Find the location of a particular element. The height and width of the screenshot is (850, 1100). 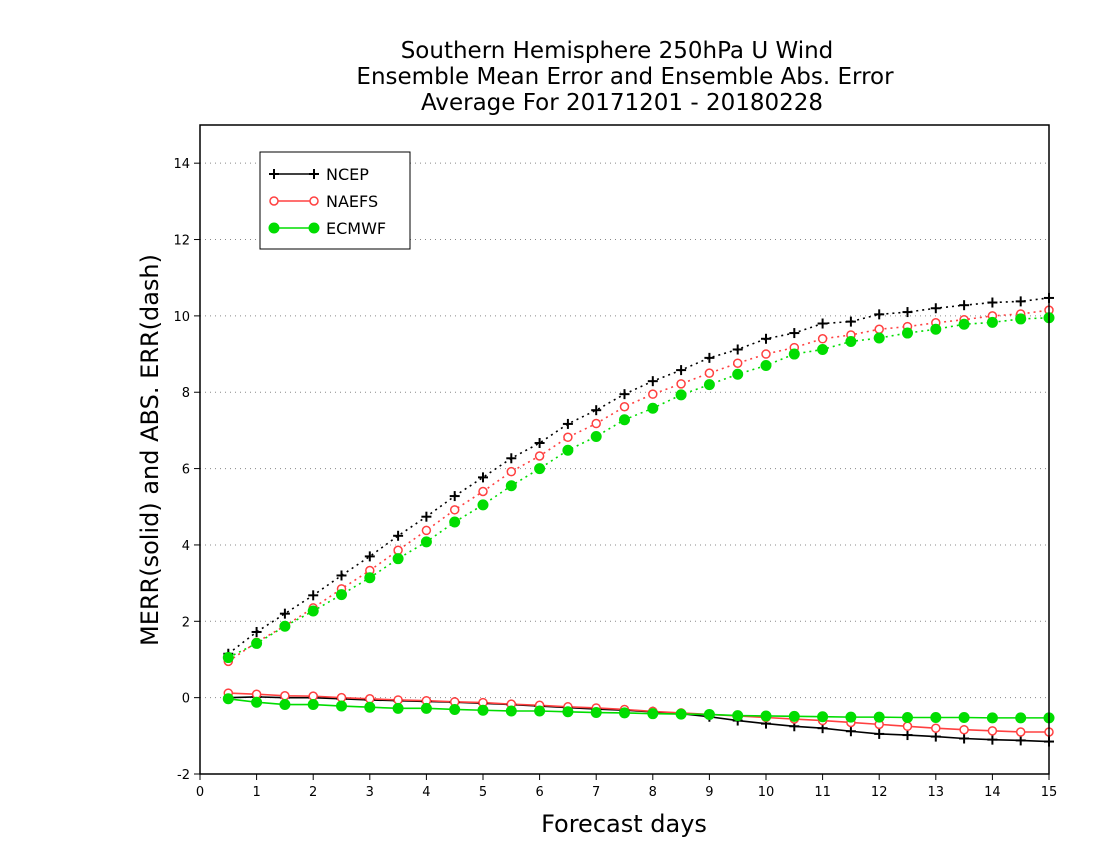

legend-entry-ecmwf: ECMWF is located at coordinates (327, 228).